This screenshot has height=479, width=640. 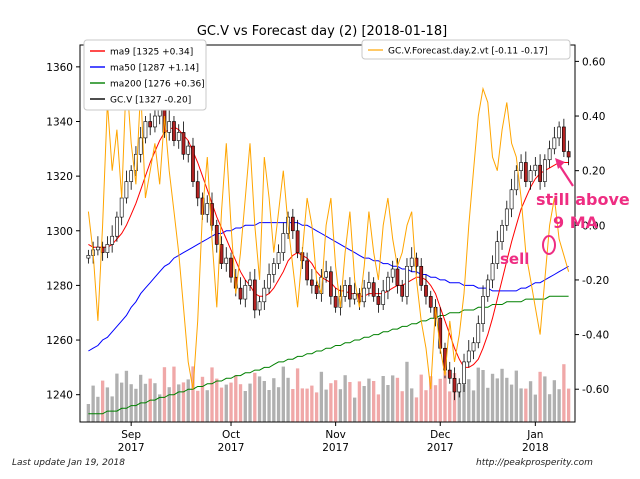 I want to click on y-left-tick-label: 1300, so click(x=59, y=232).